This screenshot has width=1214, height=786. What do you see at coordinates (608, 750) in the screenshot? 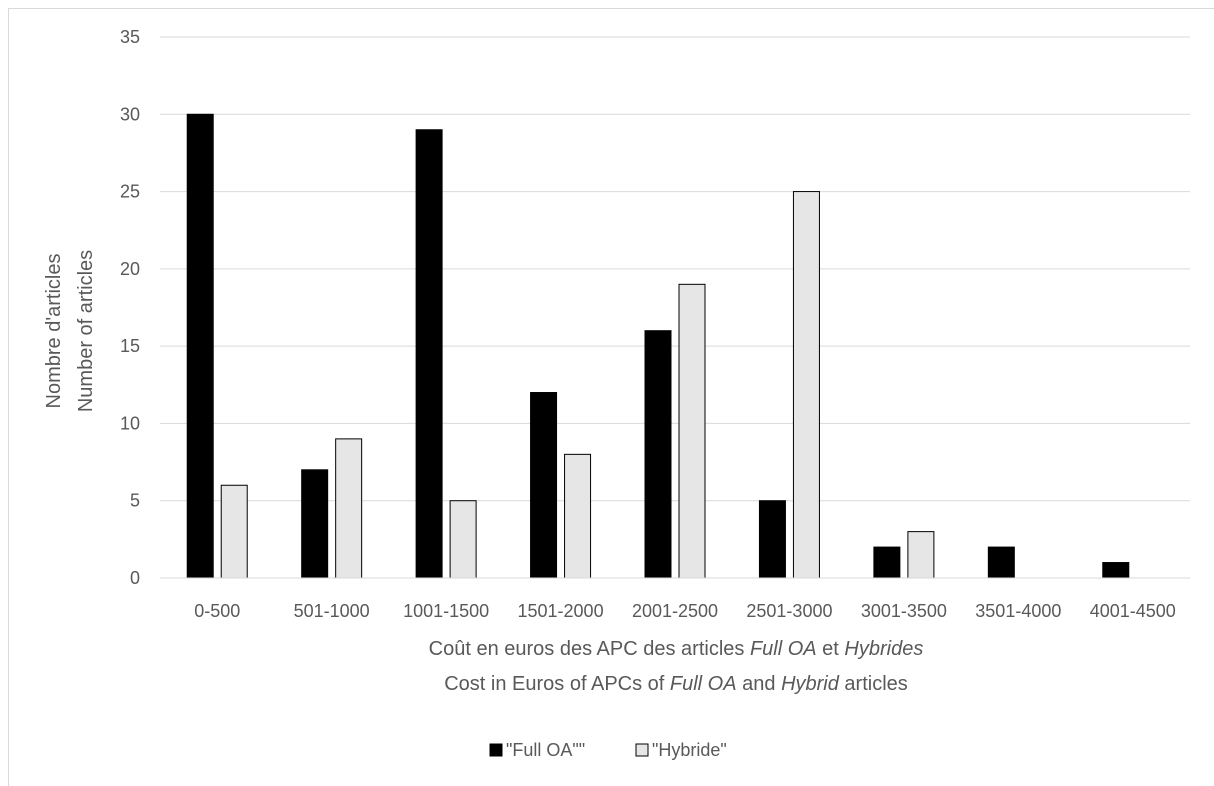
I see `legend: "Full OA"" "Hybride"` at bounding box center [608, 750].